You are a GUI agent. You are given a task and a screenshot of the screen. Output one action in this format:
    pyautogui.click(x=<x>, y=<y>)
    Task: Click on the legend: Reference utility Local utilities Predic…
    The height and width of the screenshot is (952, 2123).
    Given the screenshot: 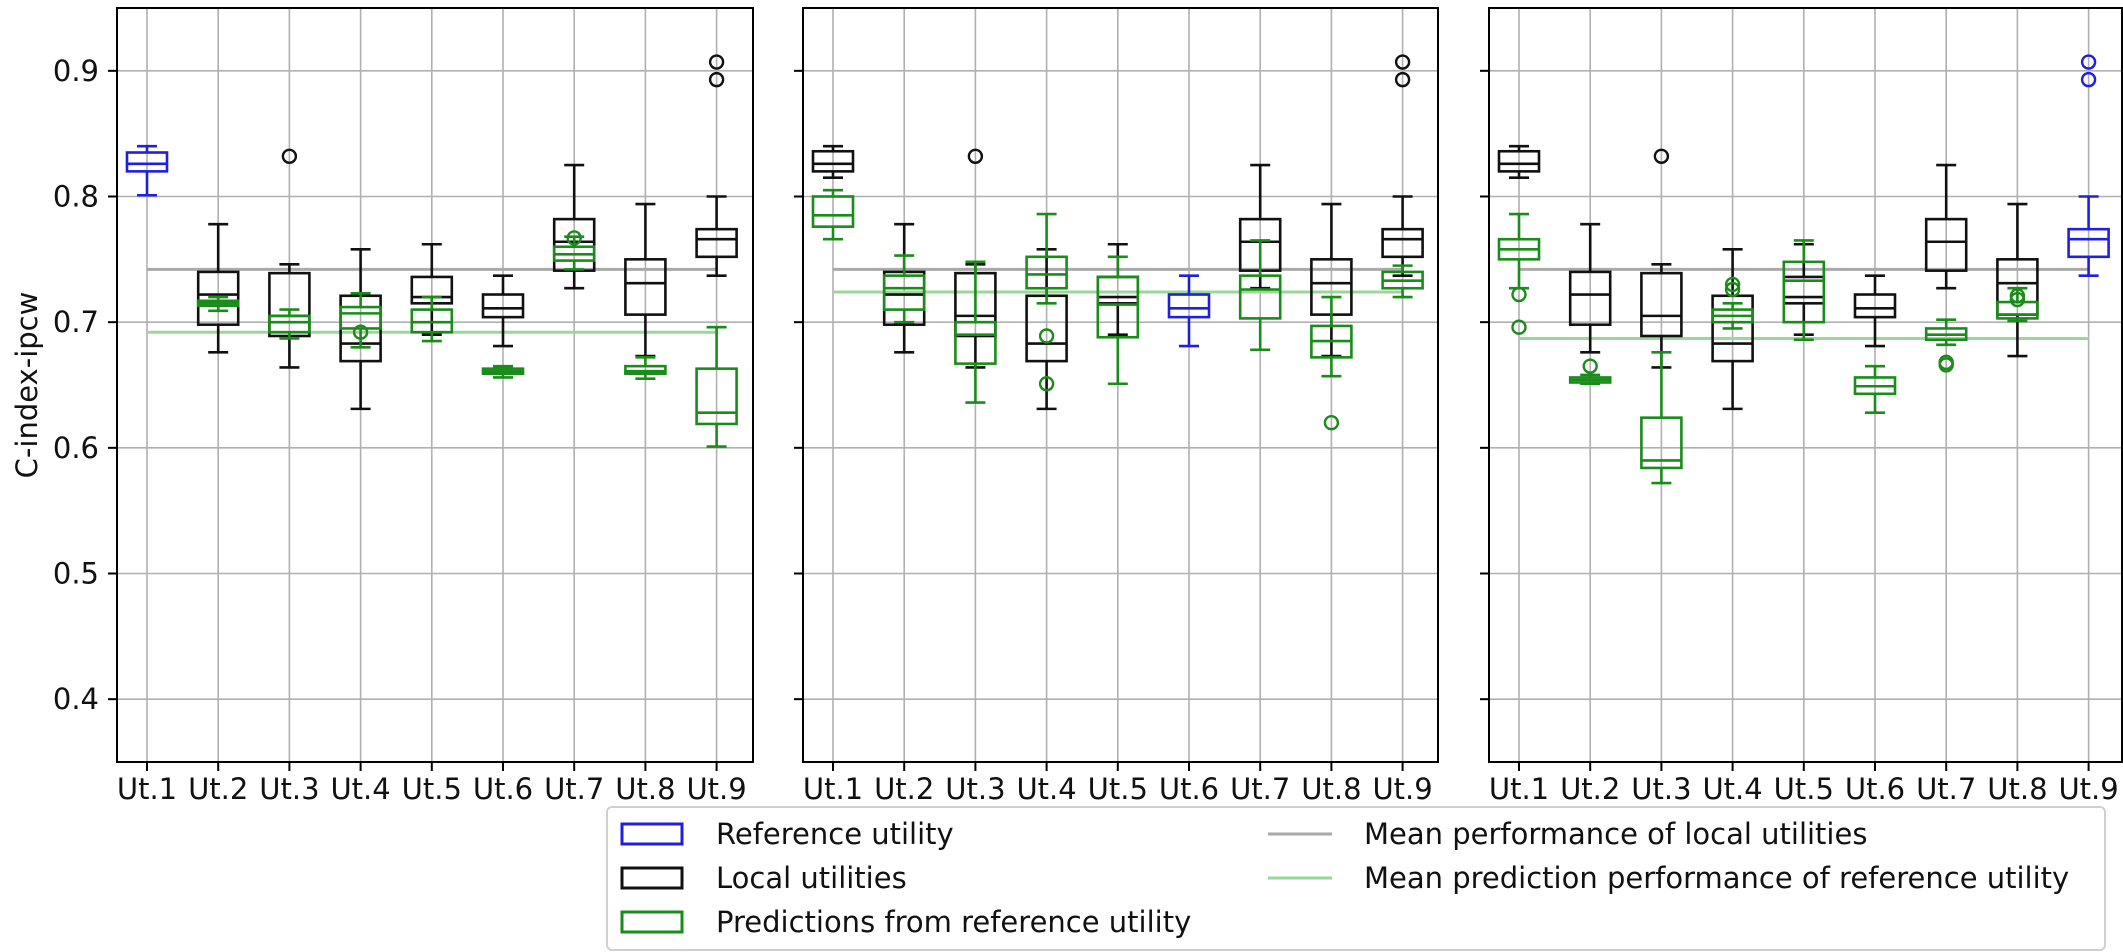 What is the action you would take?
    pyautogui.click(x=1356, y=878)
    